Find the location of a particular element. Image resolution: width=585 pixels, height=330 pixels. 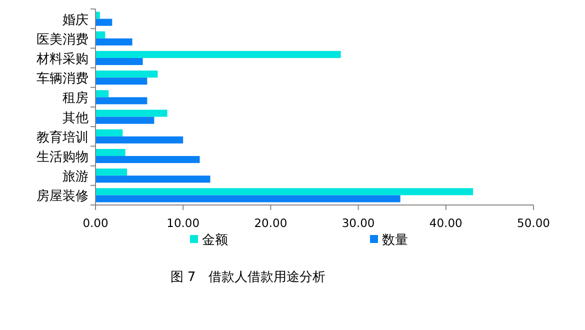

y-tick-label: 生活购物 is located at coordinates (62, 157).